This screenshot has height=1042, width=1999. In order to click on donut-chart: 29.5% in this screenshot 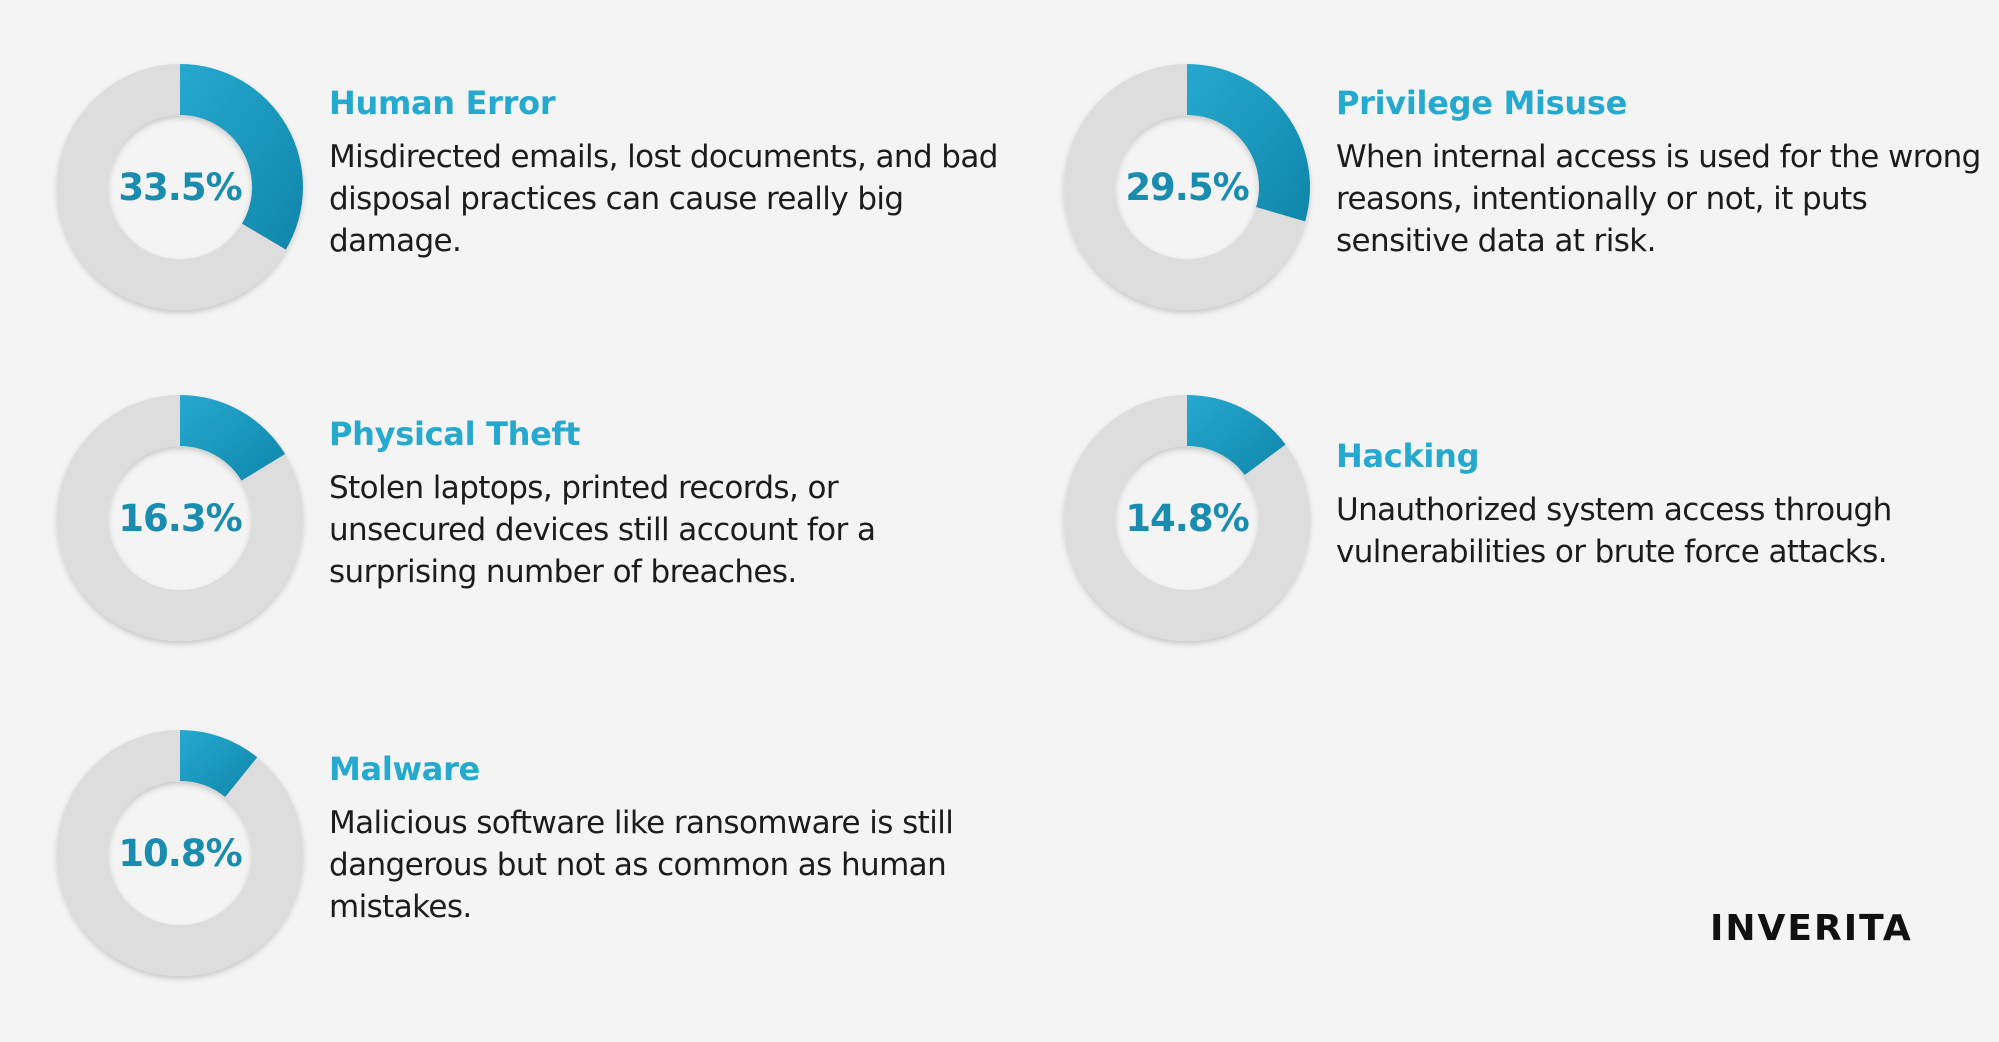, I will do `click(1187, 187)`.